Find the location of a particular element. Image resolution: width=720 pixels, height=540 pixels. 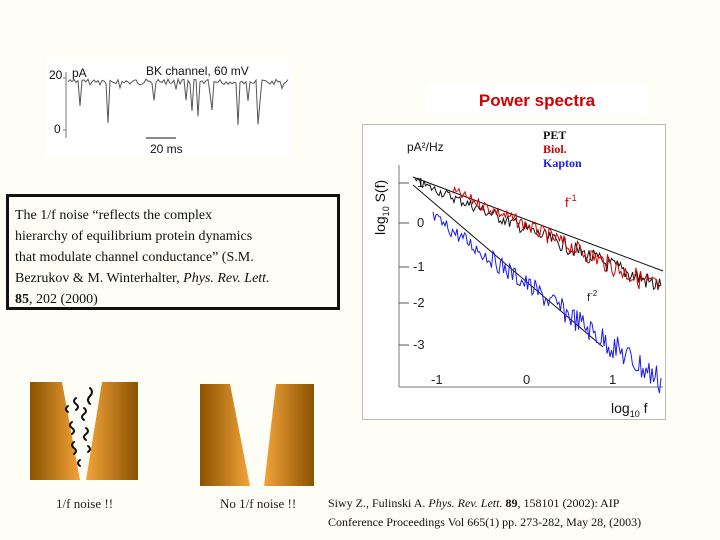

power-spectra-title: Power spectra is located at coordinates (537, 100).